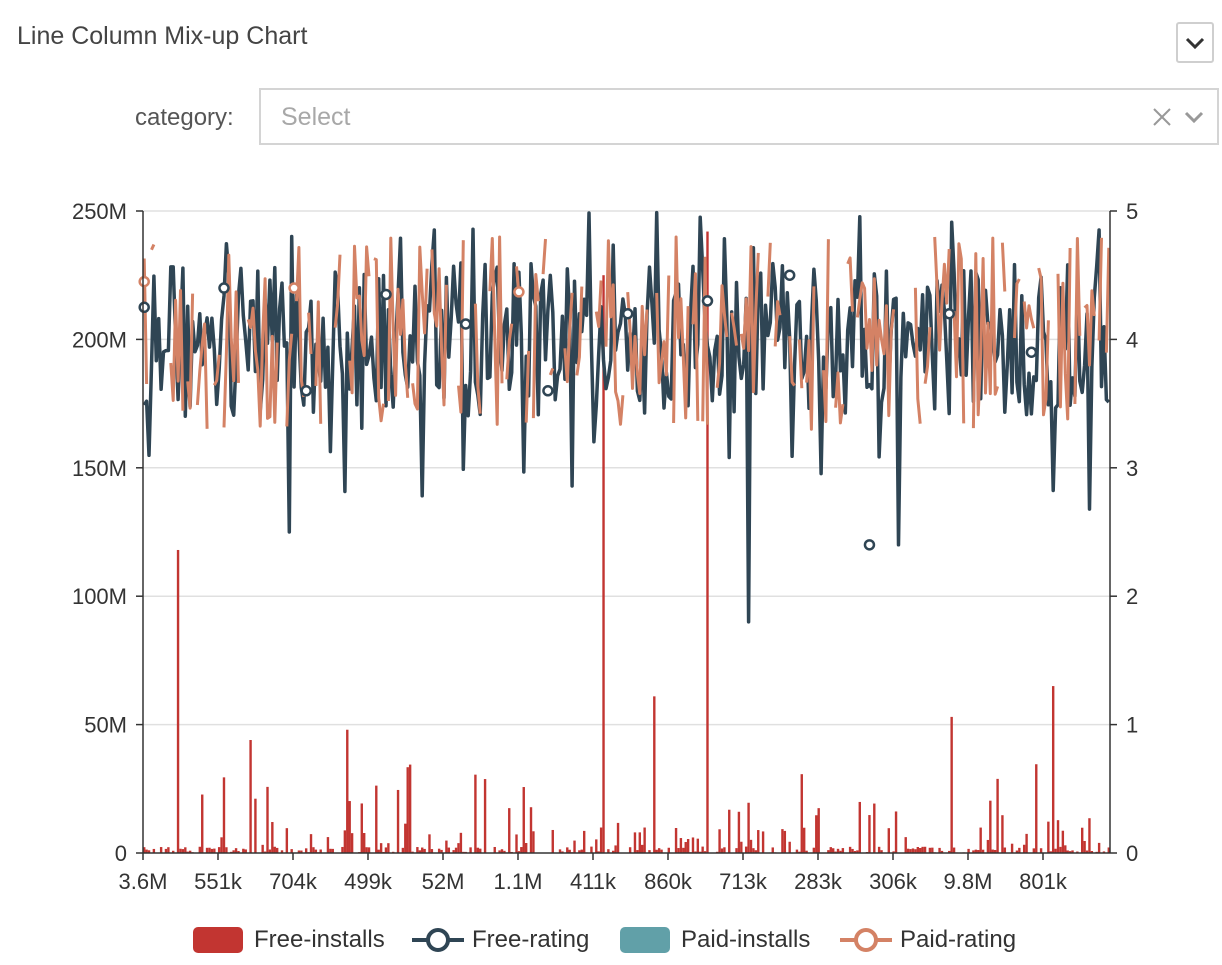 This screenshot has height=965, width=1222. Describe the element at coordinates (1132, 725) in the screenshot. I see `y-right-tick-label: 1` at that location.